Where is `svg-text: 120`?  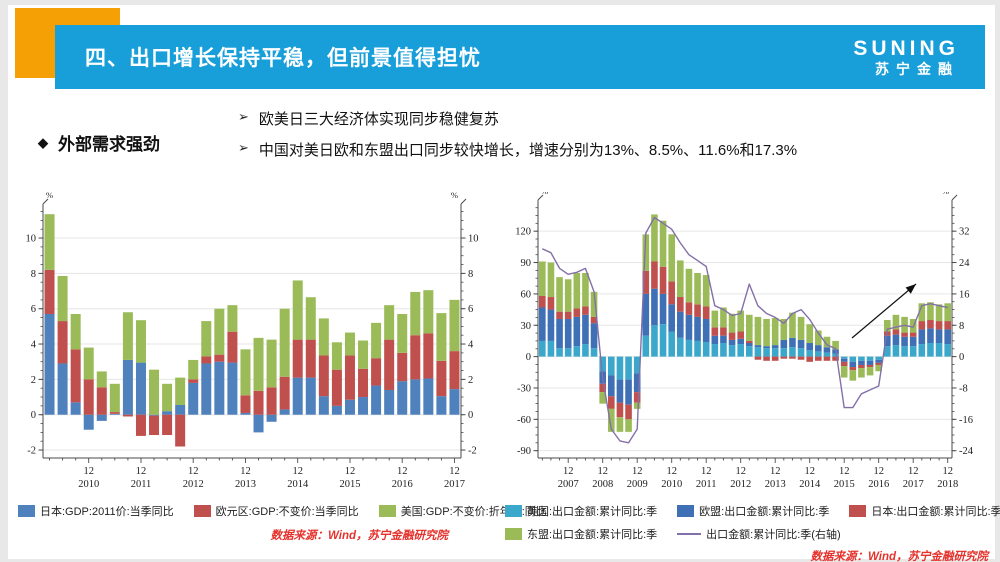
svg-text: 120 is located at coordinates (523, 232).